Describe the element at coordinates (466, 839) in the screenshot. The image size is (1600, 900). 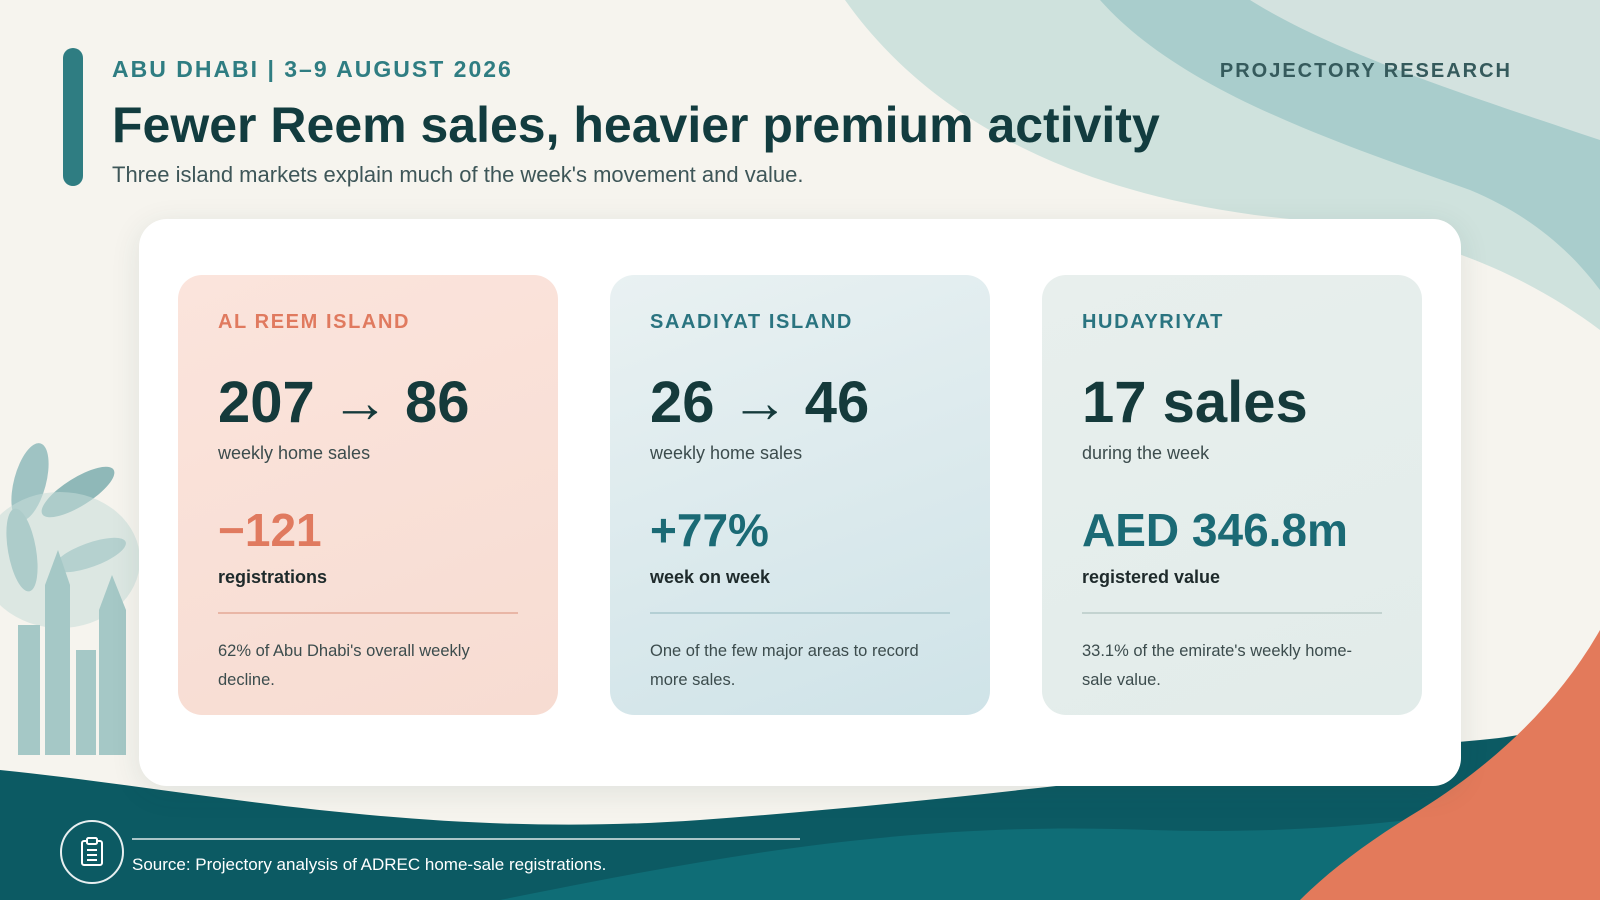
I see `footer-divider` at that location.